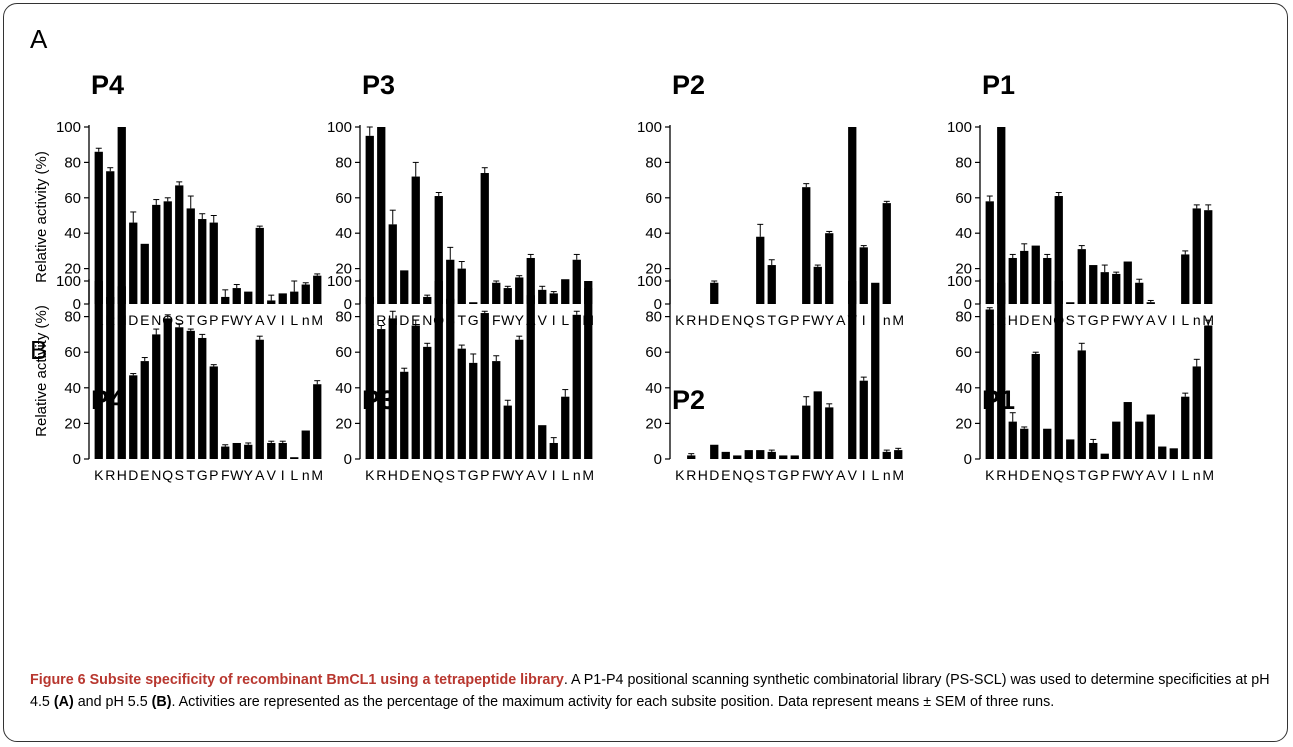 The image size is (1293, 747). What do you see at coordinates (77, 459) in the screenshot?
I see `y-tick-label-b-p4-0: 0` at bounding box center [77, 459].